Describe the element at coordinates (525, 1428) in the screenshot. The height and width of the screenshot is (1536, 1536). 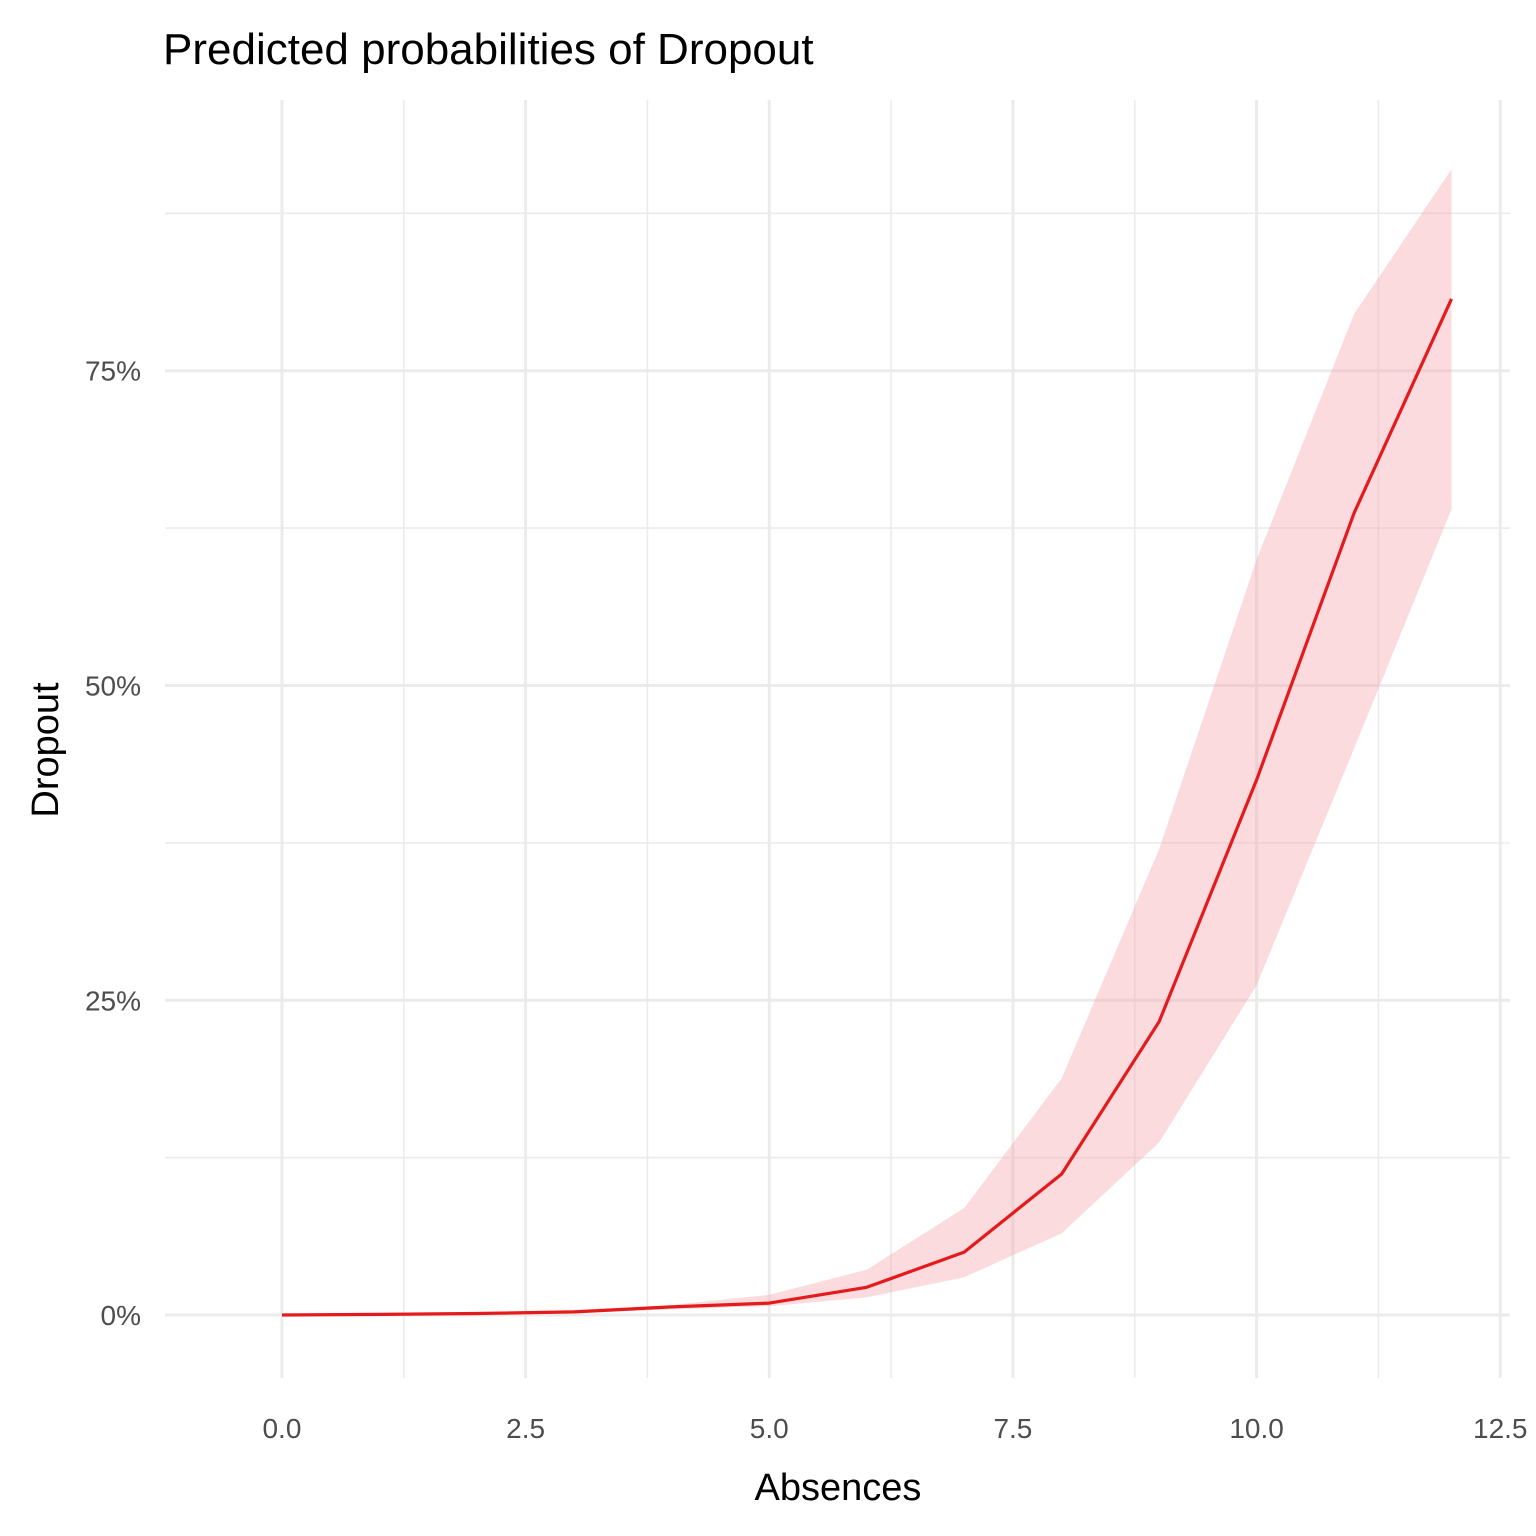
I see `x-tick-label: 2.5` at that location.